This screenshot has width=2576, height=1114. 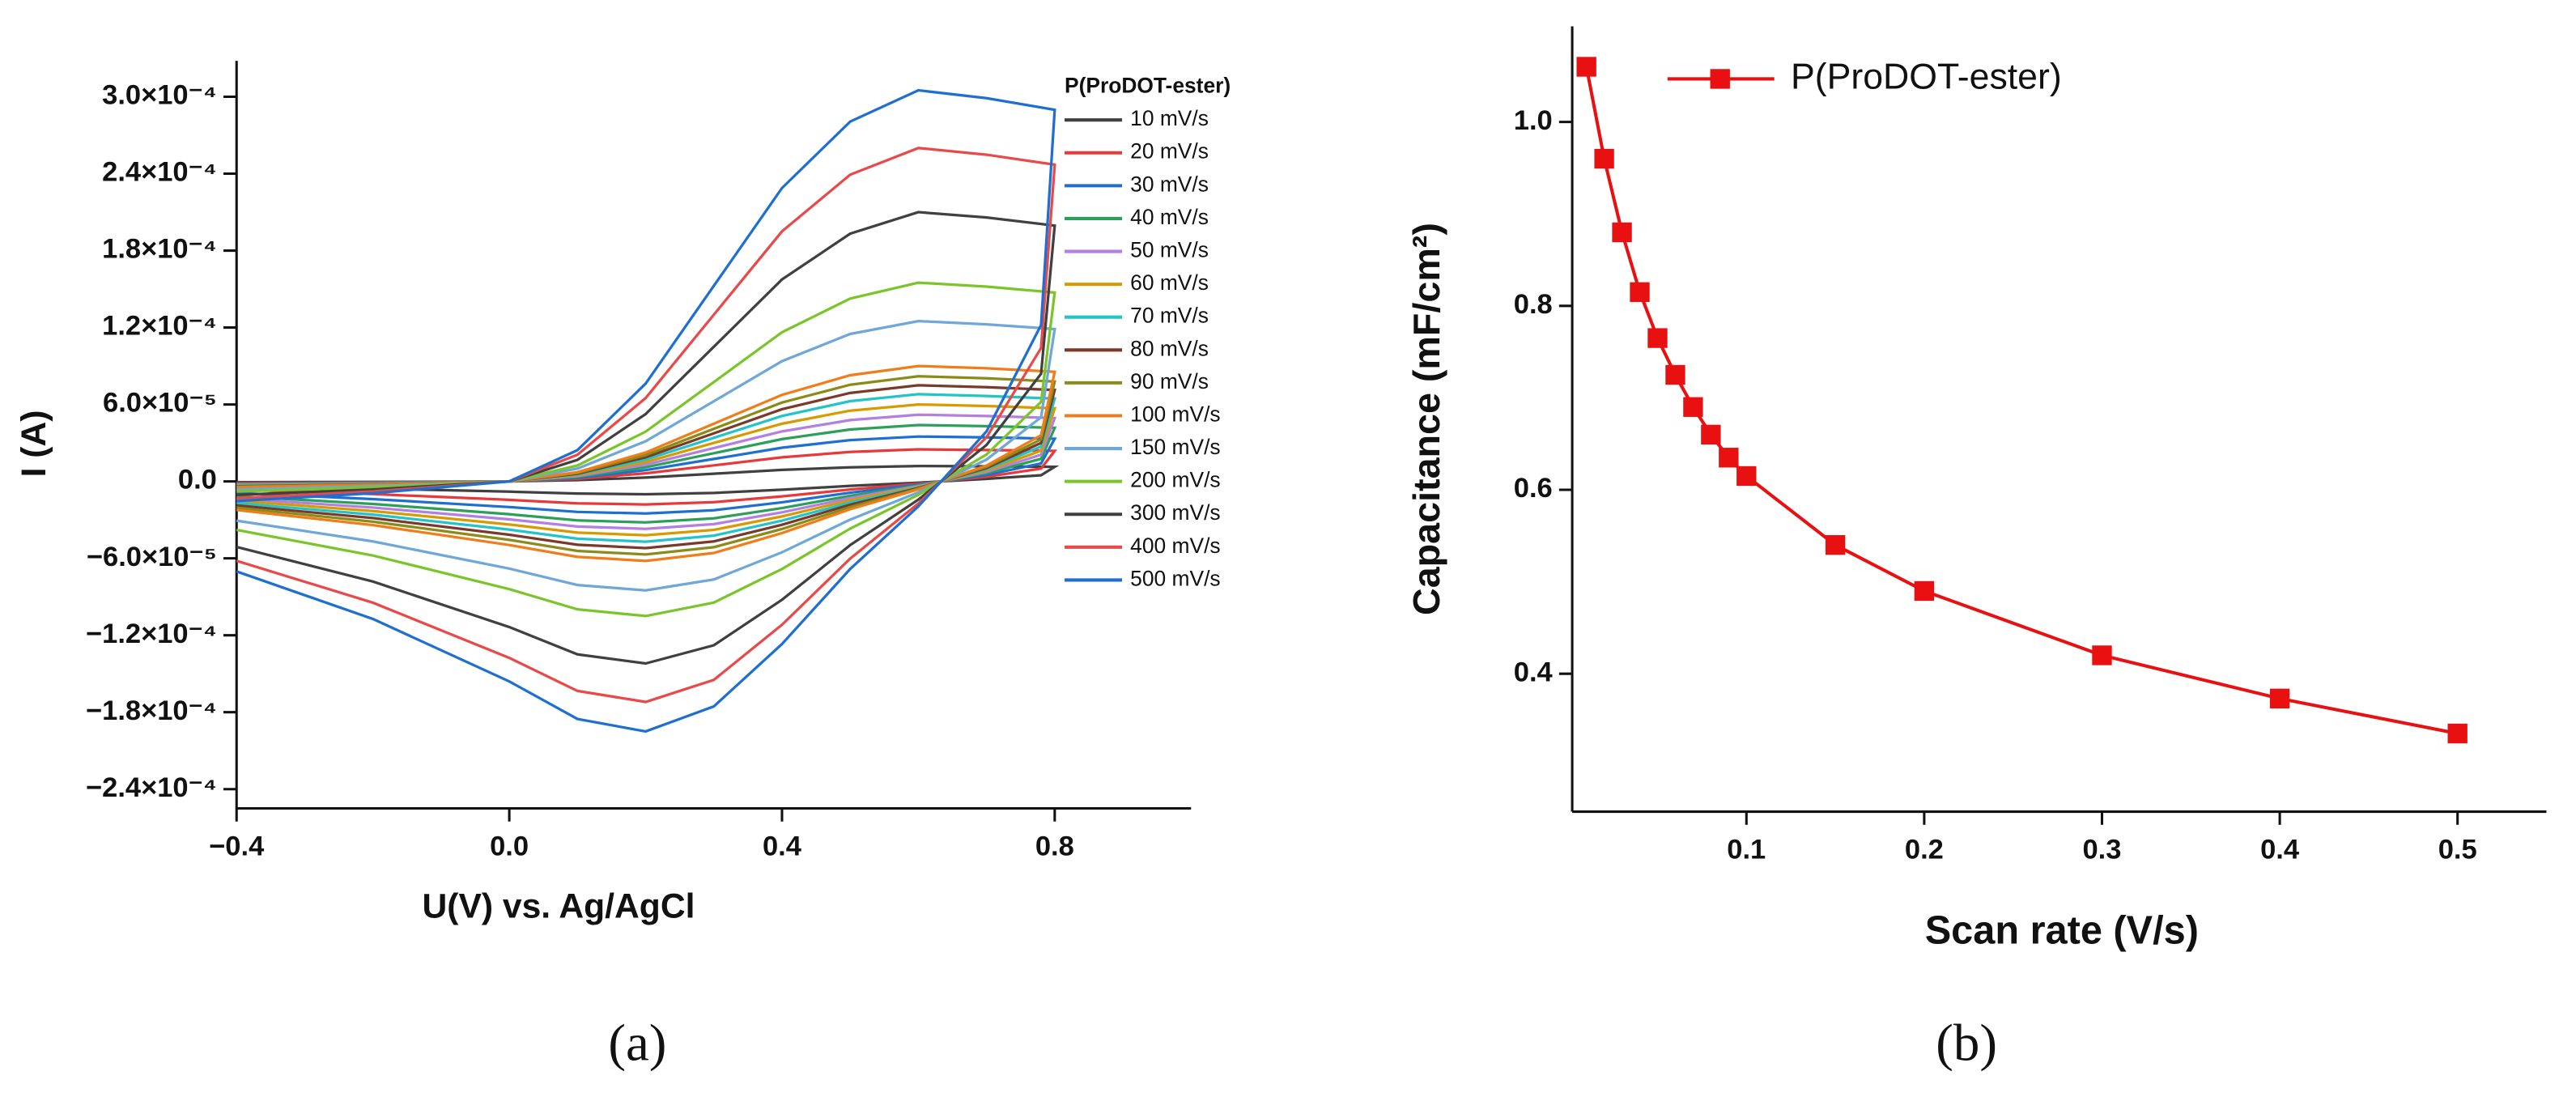 I want to click on legend-label: 500 mV/s, so click(x=1175, y=578).